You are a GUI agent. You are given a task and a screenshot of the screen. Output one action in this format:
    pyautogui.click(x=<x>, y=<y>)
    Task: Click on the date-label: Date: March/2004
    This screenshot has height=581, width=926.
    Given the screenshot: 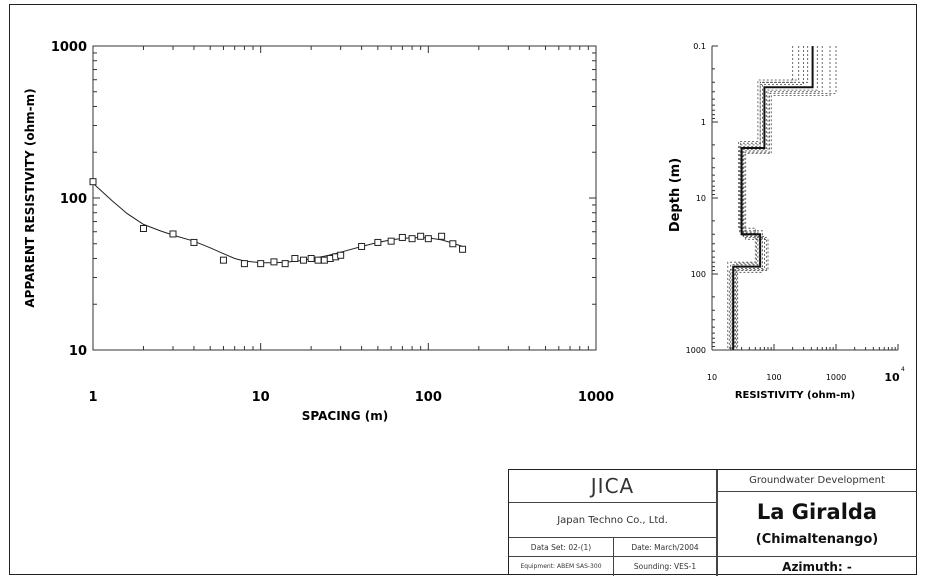 What is the action you would take?
    pyautogui.click(x=665, y=547)
    